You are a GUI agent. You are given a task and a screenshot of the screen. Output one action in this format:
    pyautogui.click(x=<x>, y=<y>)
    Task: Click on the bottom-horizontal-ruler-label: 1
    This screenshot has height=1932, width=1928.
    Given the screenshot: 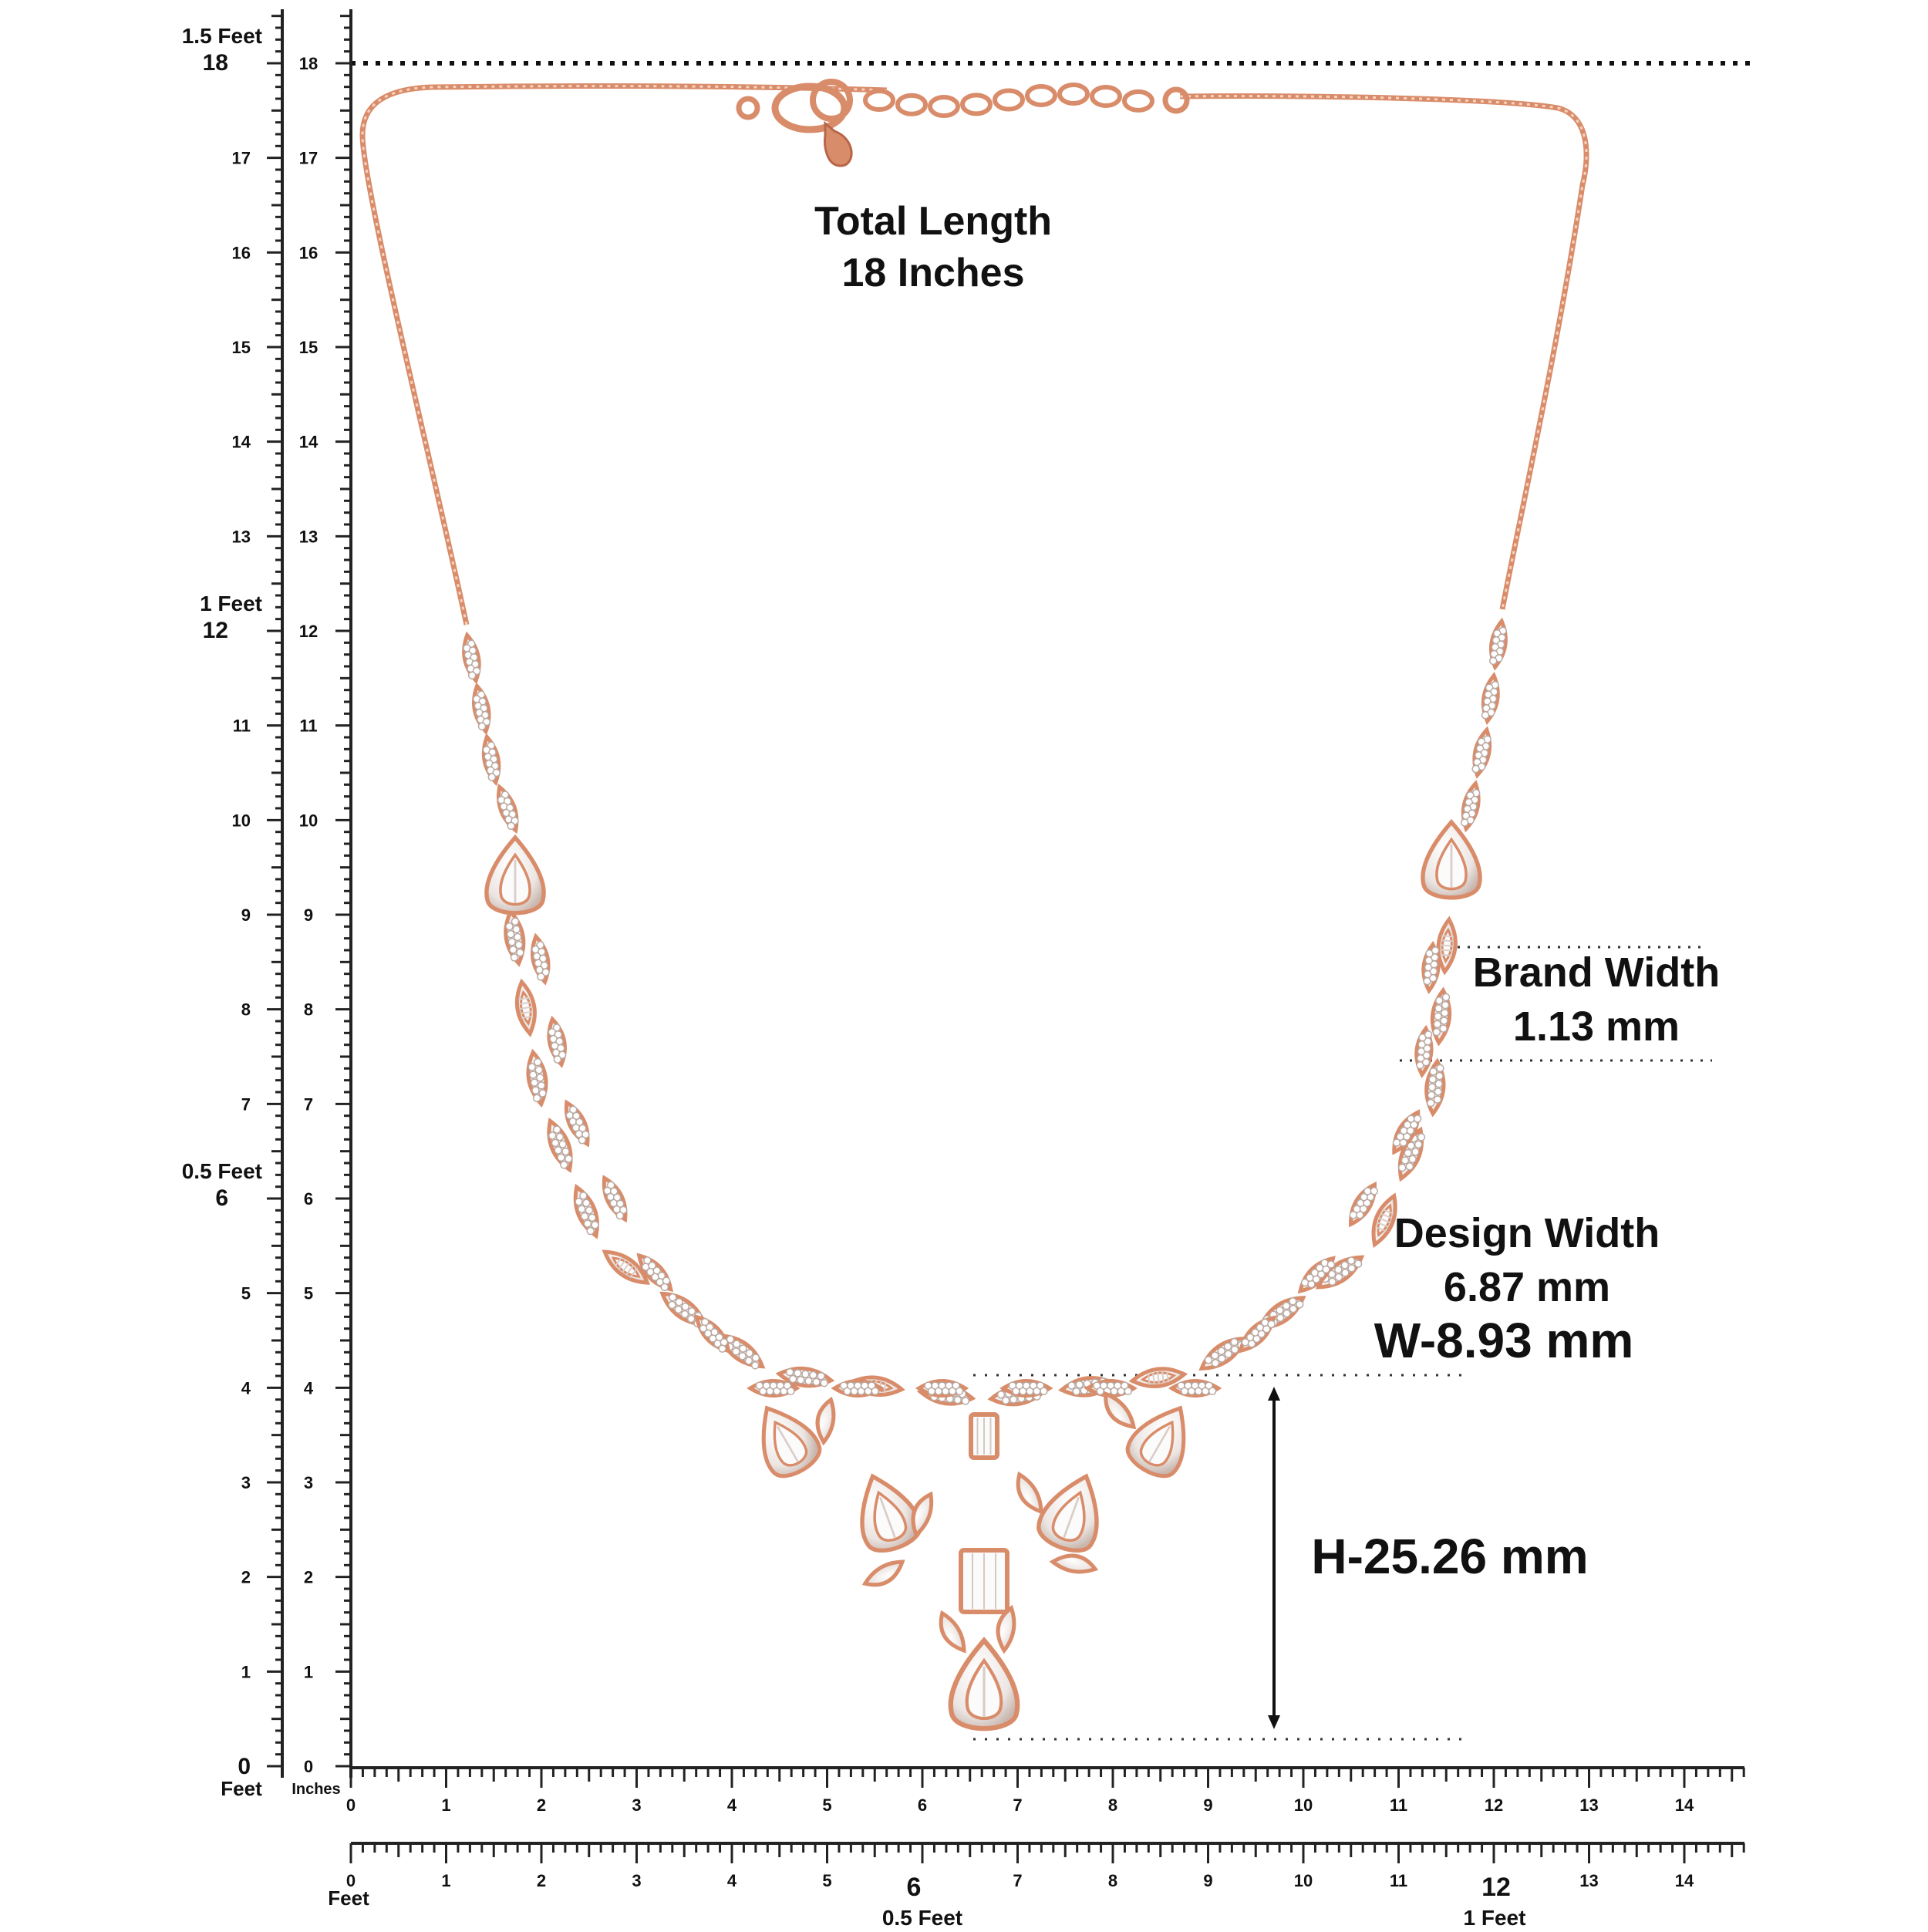 What is the action you would take?
    pyautogui.click(x=445, y=1880)
    